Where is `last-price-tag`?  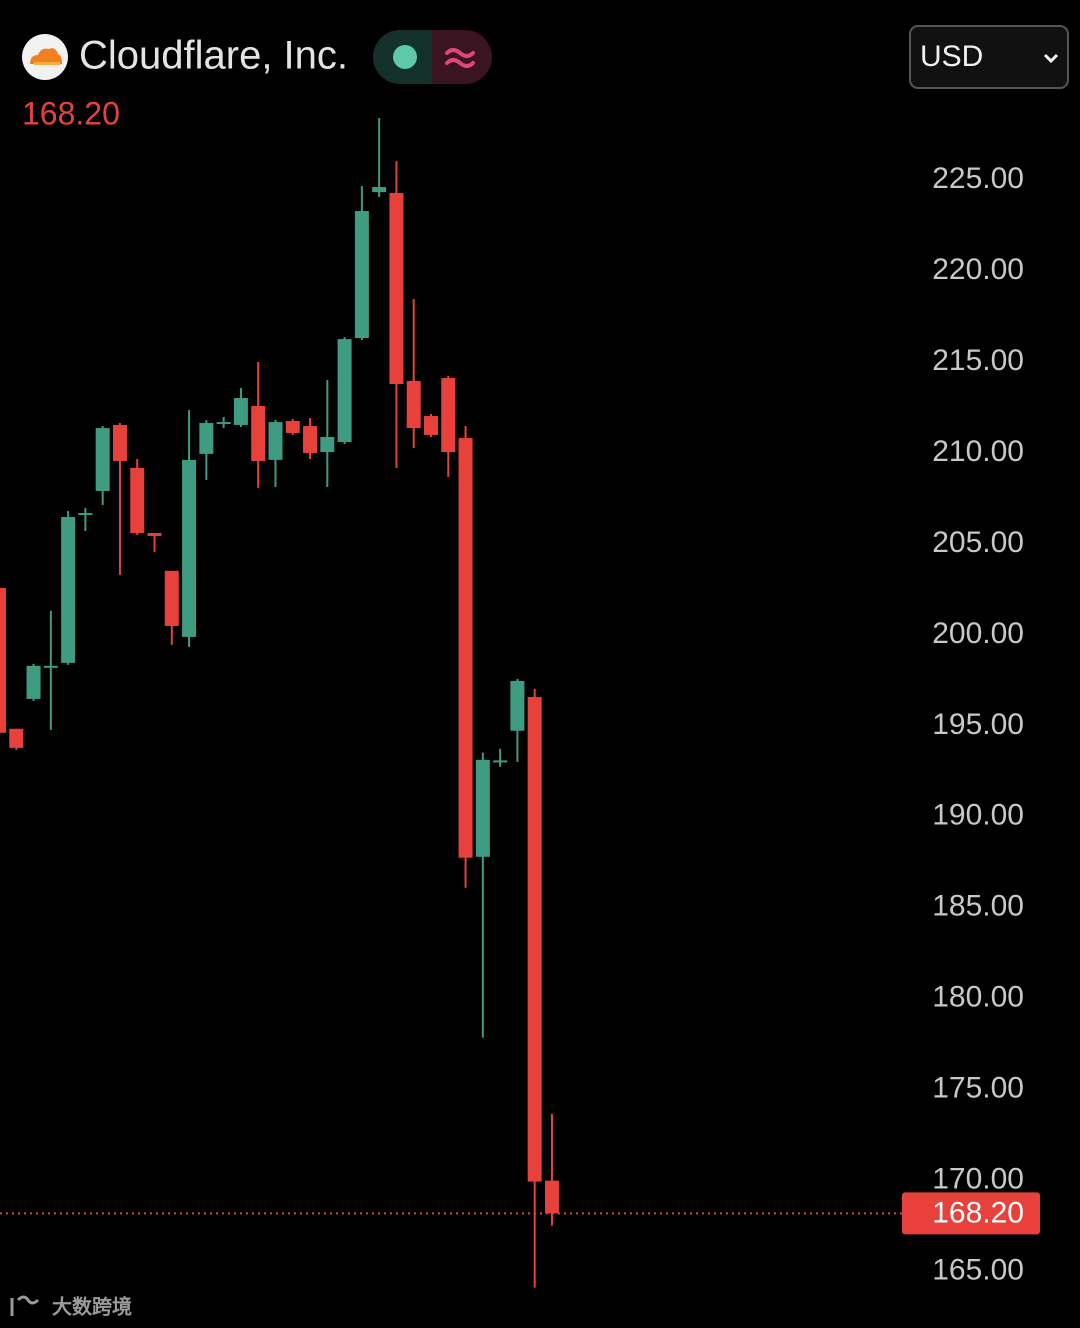
last-price-tag is located at coordinates (971, 1213).